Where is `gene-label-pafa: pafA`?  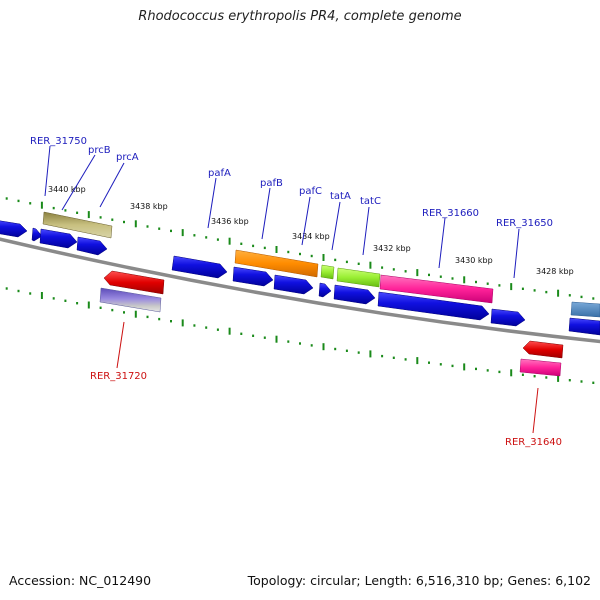
gene-label-pafa: pafA is located at coordinates (219, 173).